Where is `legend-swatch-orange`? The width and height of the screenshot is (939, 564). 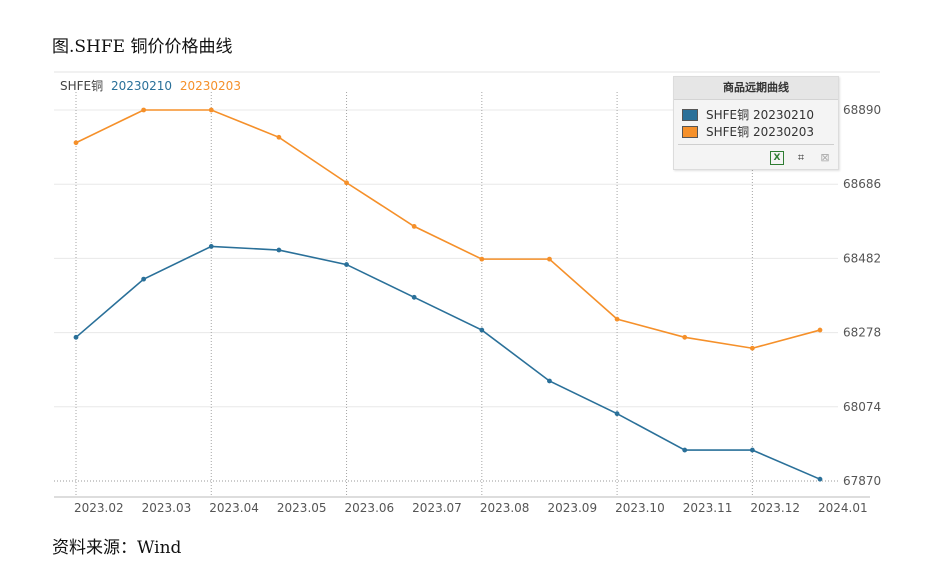
legend-swatch-orange is located at coordinates (690, 131).